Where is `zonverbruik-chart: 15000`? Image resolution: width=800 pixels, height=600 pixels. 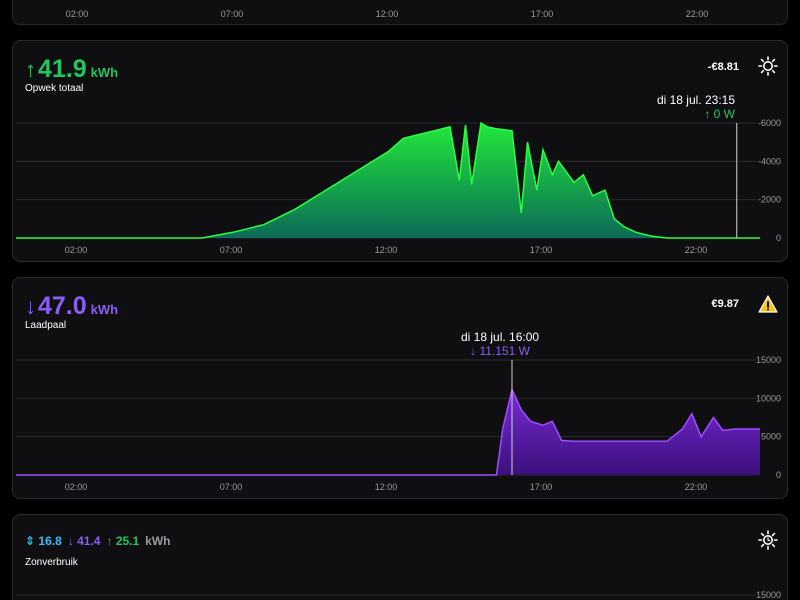 zonverbruik-chart: 15000 is located at coordinates (400, 557).